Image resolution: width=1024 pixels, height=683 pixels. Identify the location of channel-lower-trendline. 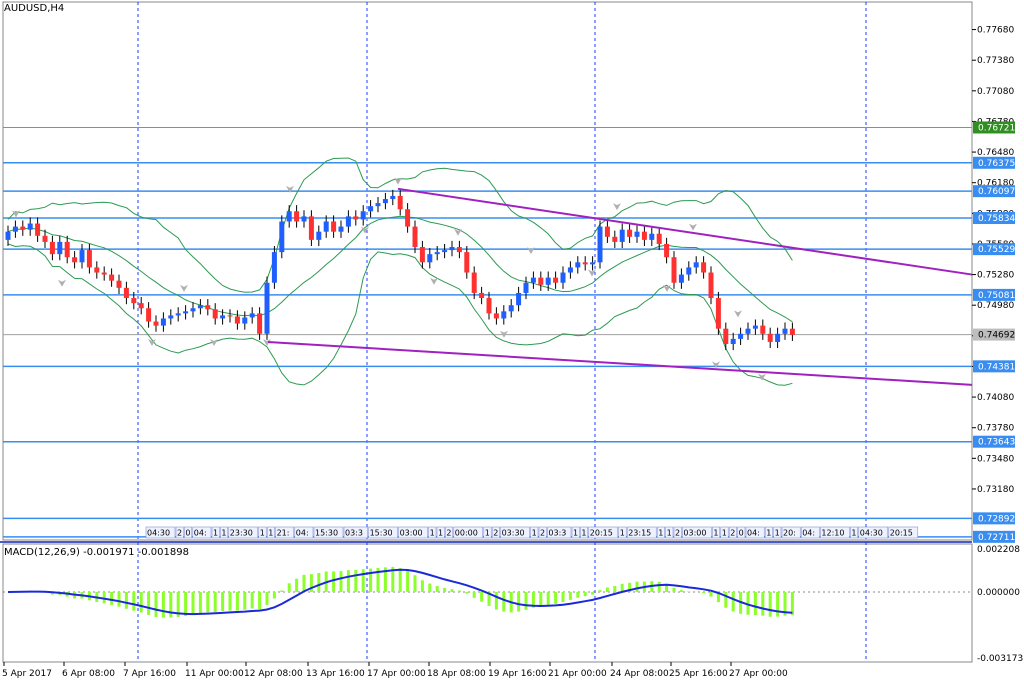
(620, 363).